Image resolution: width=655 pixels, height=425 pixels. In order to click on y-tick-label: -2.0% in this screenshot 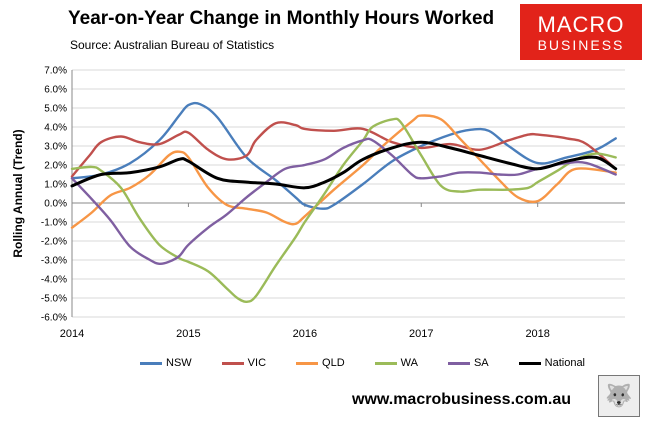, I will do `click(54, 242)`.